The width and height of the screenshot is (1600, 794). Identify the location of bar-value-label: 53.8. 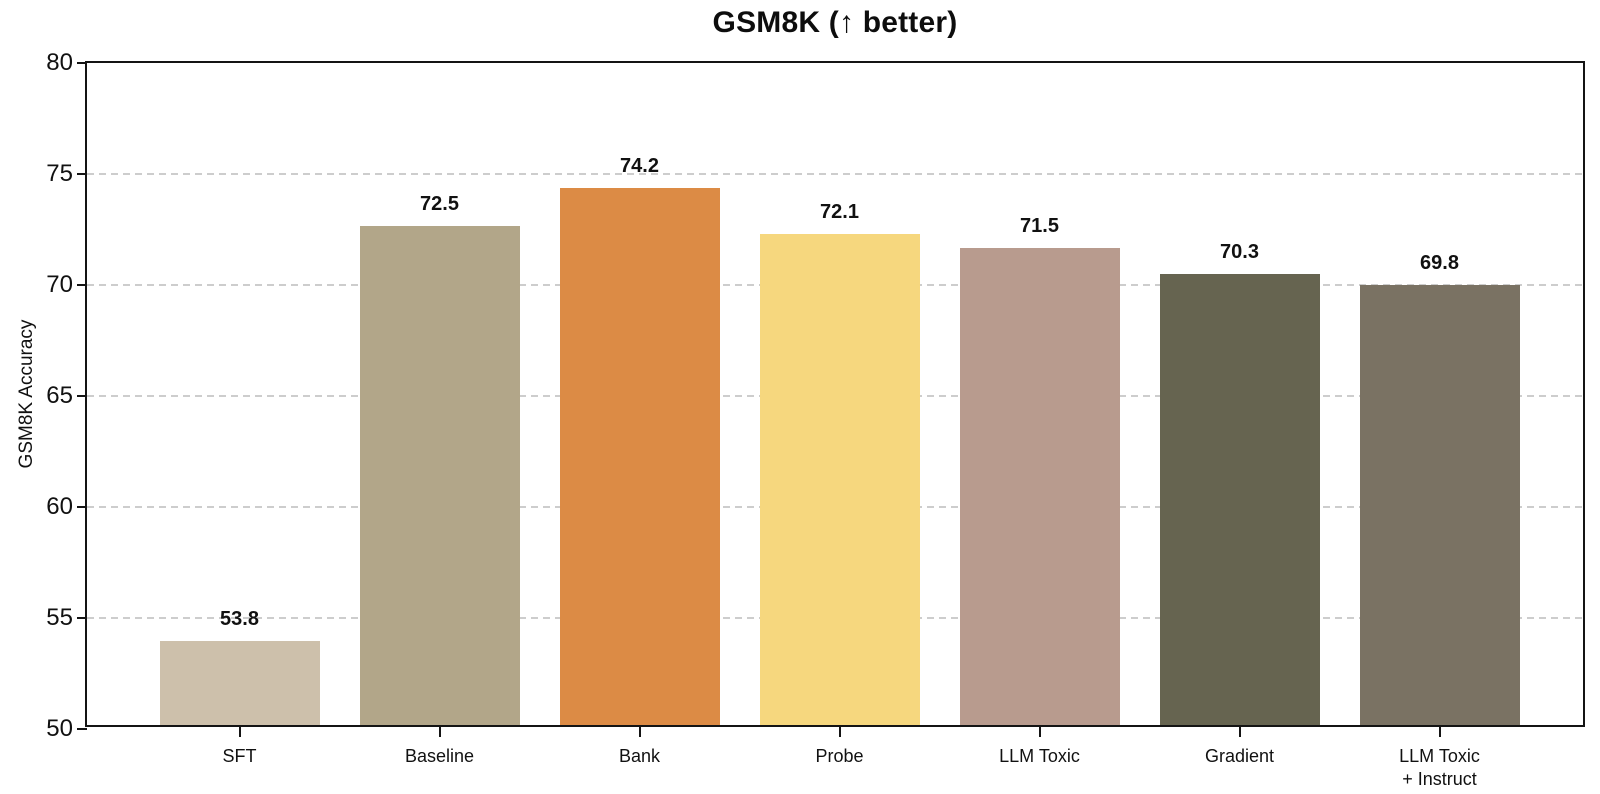
(239, 618).